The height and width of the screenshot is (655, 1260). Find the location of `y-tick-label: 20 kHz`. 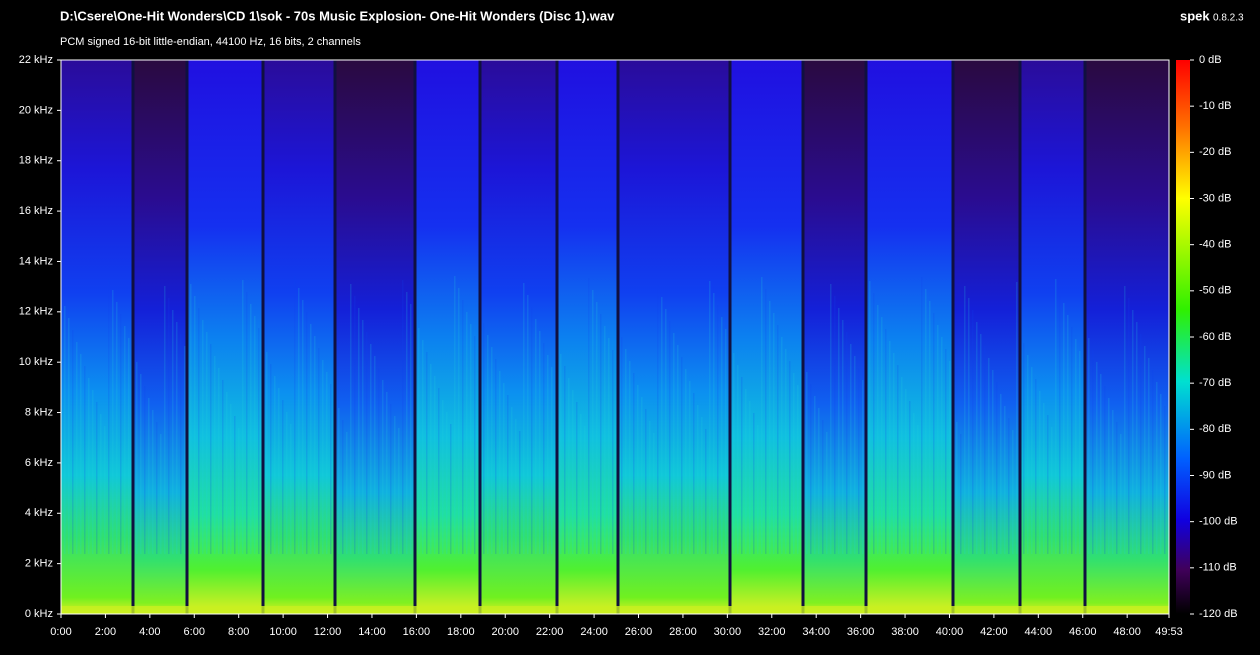

y-tick-label: 20 kHz is located at coordinates (36, 110).